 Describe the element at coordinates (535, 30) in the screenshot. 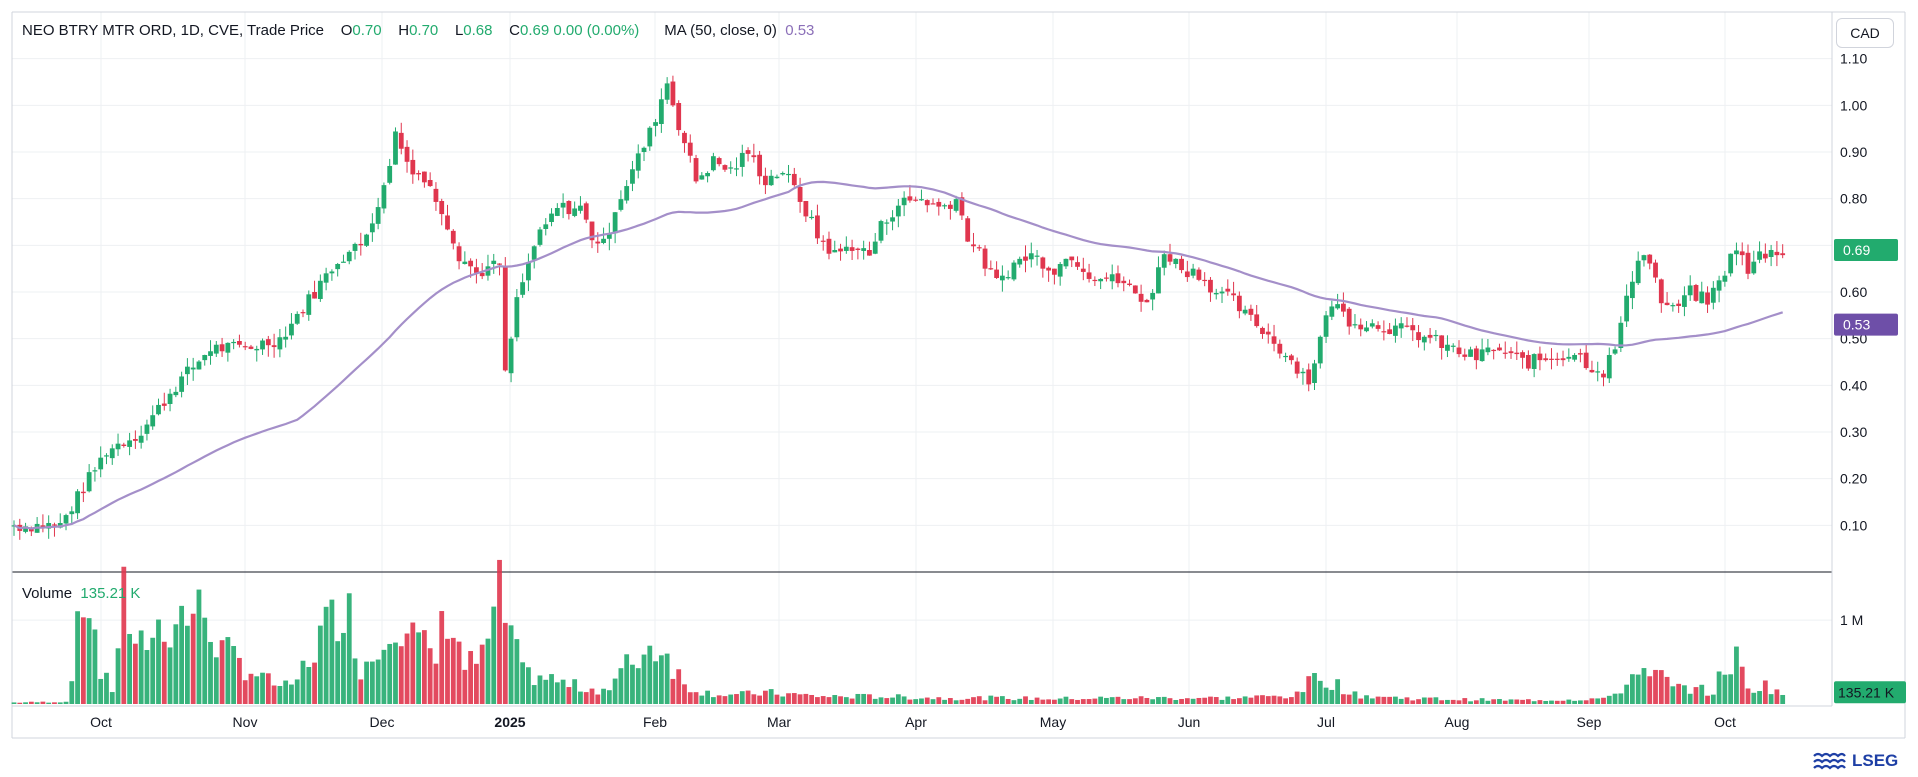

I see `close-value: 0.69` at that location.